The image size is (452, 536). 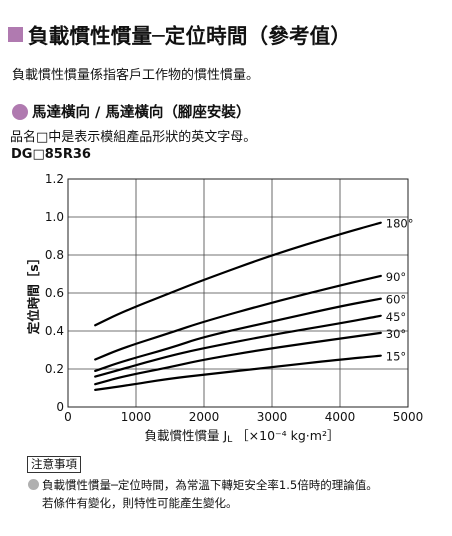 What do you see at coordinates (54, 255) in the screenshot?
I see `y-tick-label: 0.8` at bounding box center [54, 255].